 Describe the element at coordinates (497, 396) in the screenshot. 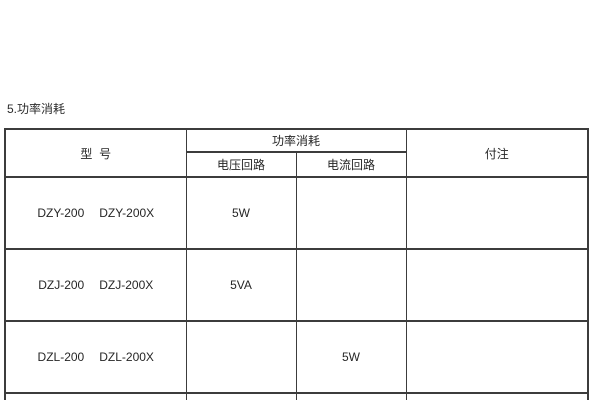

I see `note-value: 电流动作规格5W` at that location.